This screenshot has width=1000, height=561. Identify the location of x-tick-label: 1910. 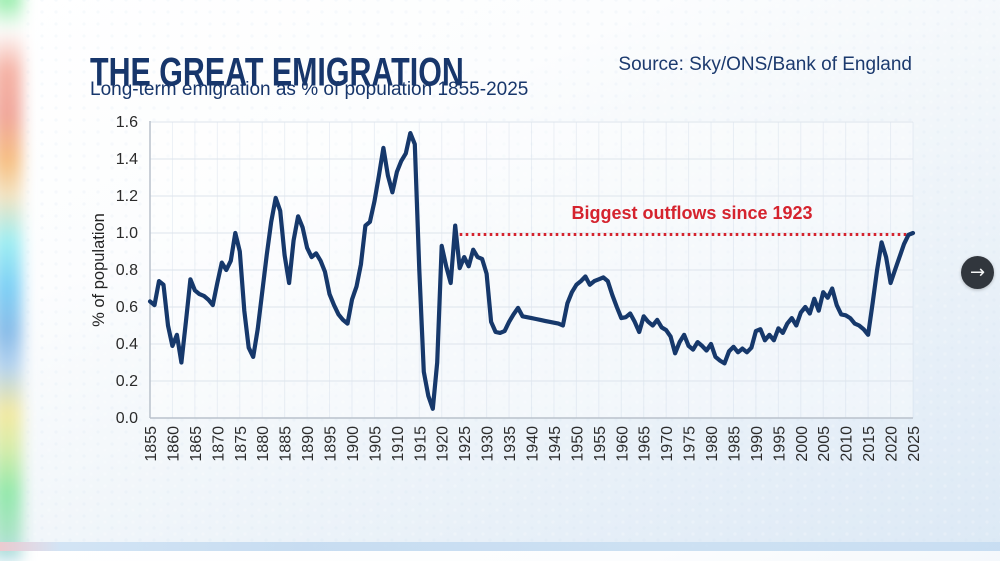
(398, 444).